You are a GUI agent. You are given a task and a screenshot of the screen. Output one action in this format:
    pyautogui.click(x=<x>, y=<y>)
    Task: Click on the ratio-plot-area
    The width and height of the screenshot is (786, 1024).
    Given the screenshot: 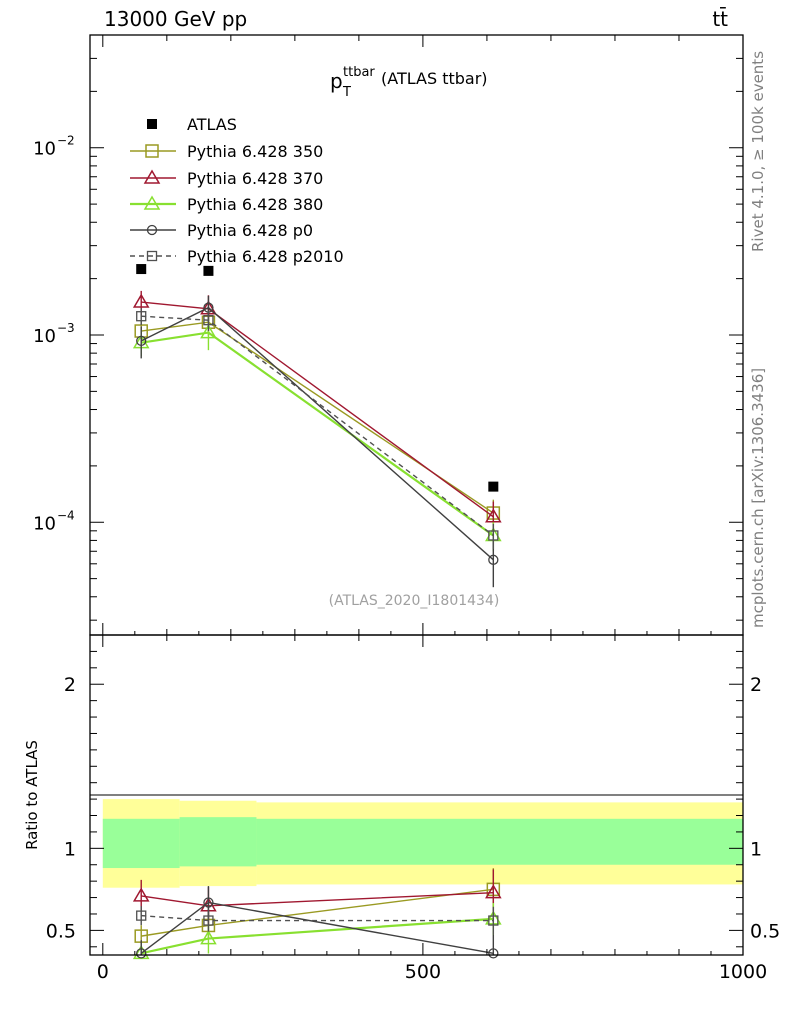 What is the action you would take?
    pyautogui.click(x=317, y=914)
    